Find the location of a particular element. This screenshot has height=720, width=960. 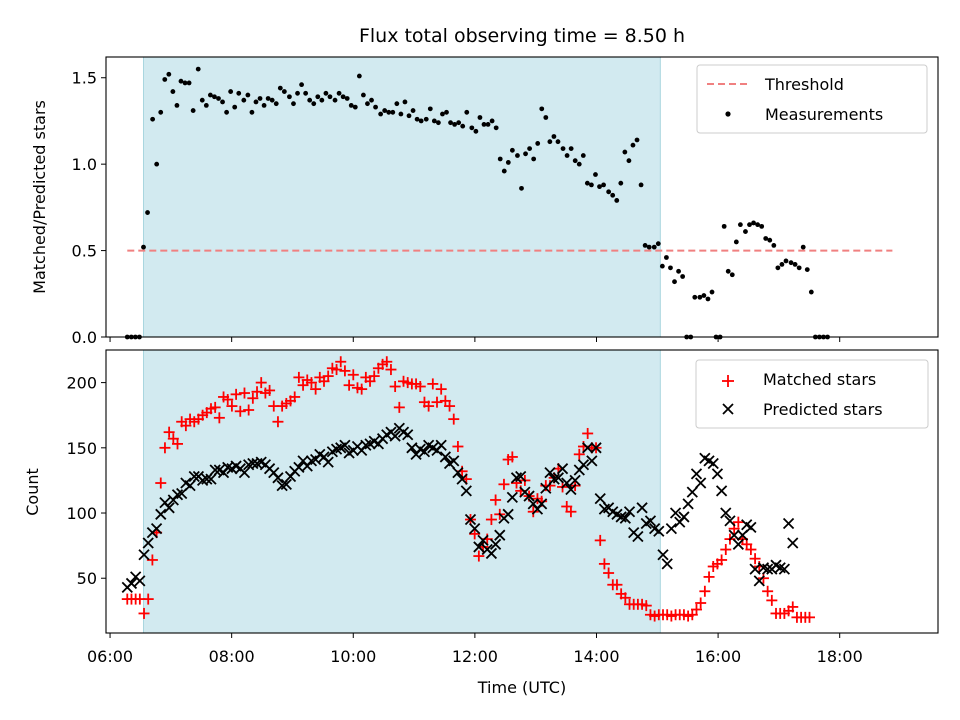

top-y-tick-label: 1.5 is located at coordinates (84, 78).